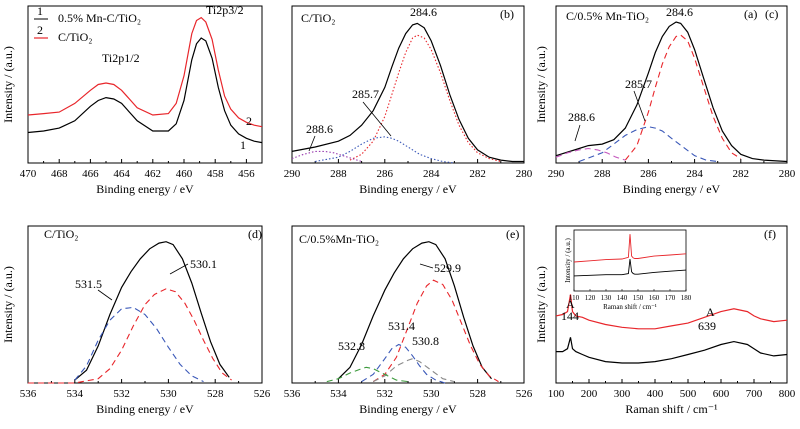 This screenshot has height=429, width=800. What do you see at coordinates (40, 30) in the screenshot?
I see `legend-marker-2: 2` at bounding box center [40, 30].